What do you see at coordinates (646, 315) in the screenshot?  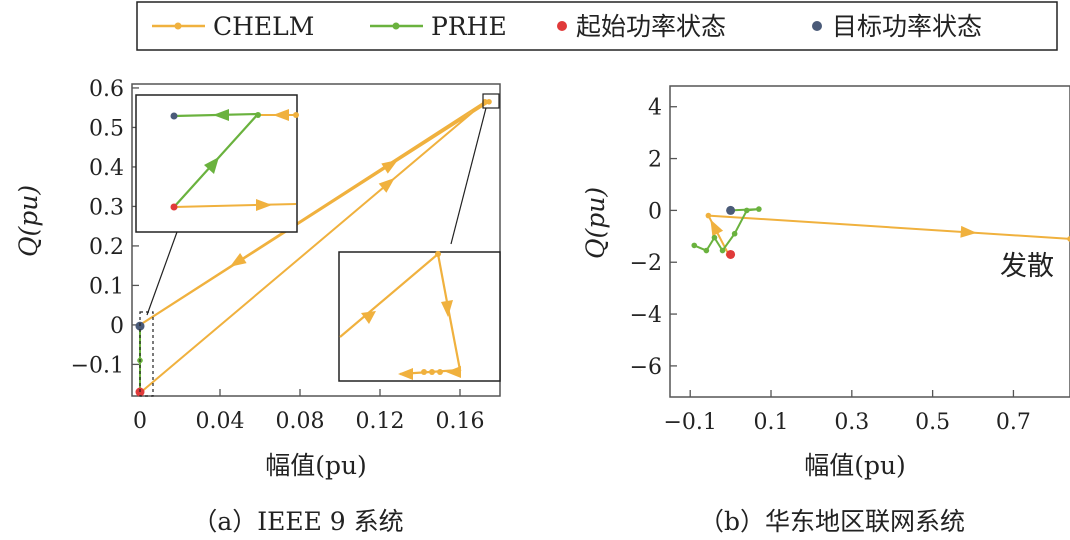 I see `y-tick-label: −4` at bounding box center [646, 315].